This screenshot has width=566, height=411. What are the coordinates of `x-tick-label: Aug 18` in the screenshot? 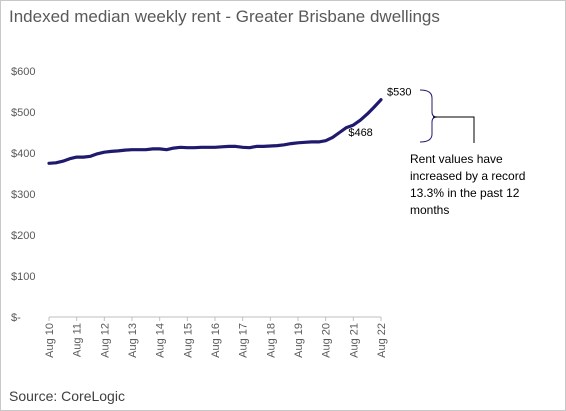 It's located at (271, 340).